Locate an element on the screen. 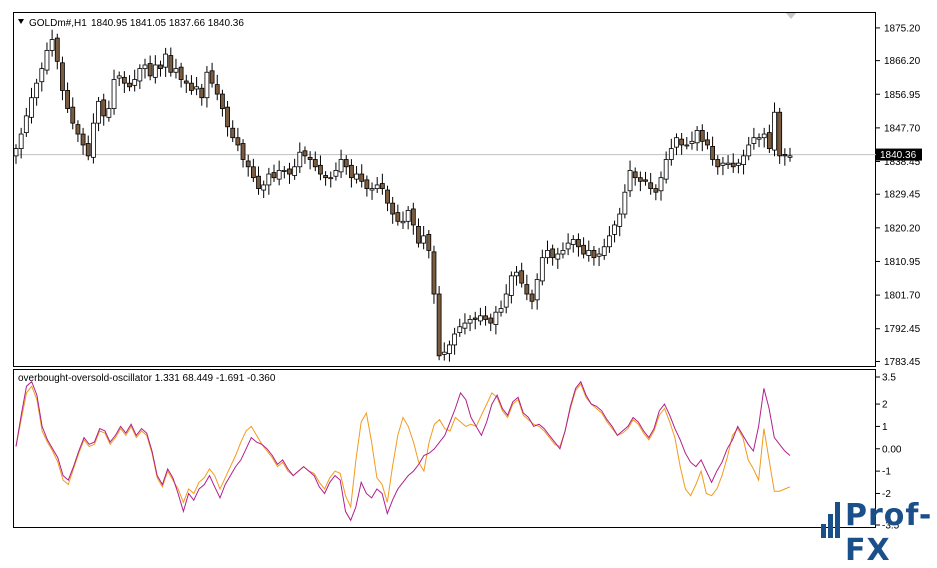 Image resolution: width=937 pixels, height=568 pixels. indicator-tick-label: 2 is located at coordinates (885, 405).